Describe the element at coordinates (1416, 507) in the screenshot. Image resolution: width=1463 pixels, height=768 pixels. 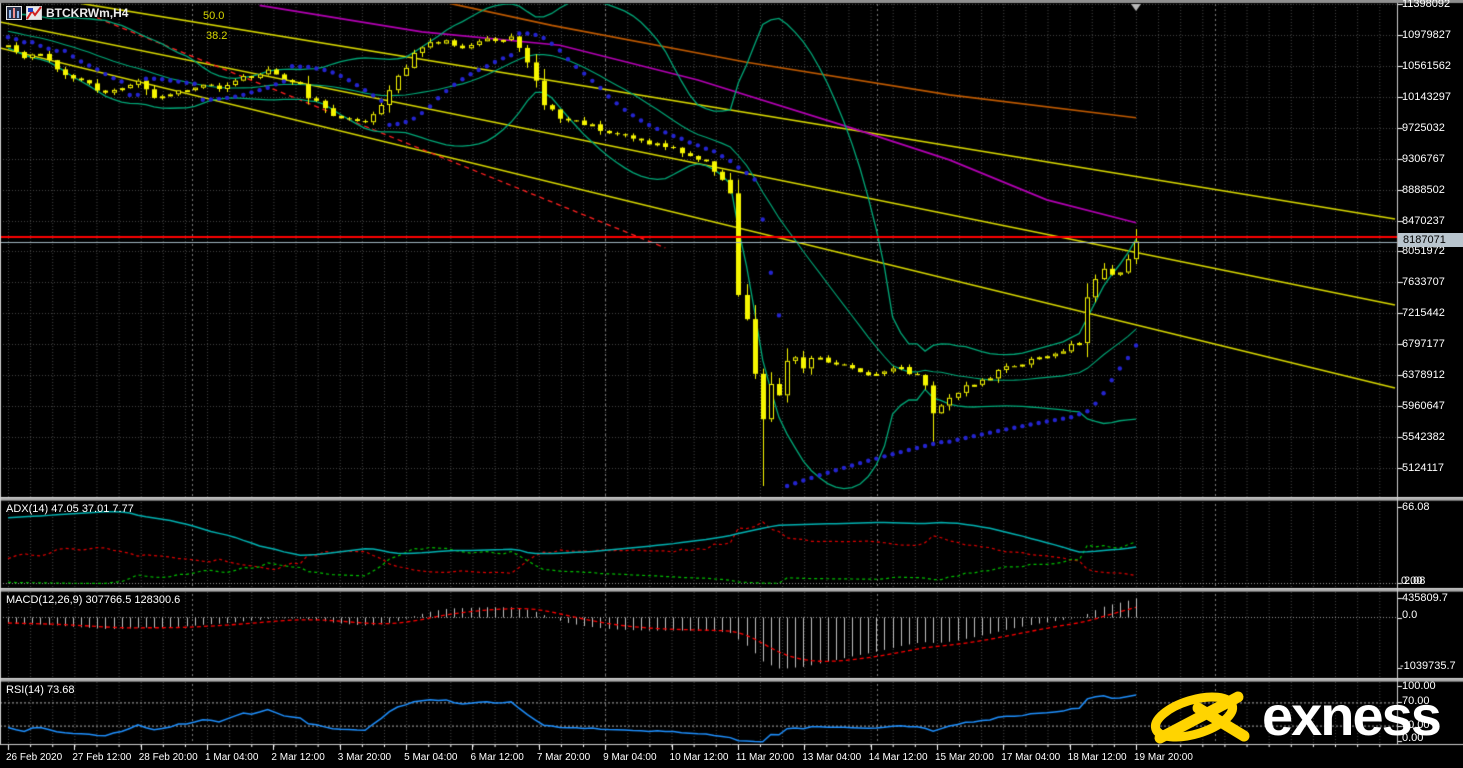
I see `adx-scale-max: 66.08` at that location.